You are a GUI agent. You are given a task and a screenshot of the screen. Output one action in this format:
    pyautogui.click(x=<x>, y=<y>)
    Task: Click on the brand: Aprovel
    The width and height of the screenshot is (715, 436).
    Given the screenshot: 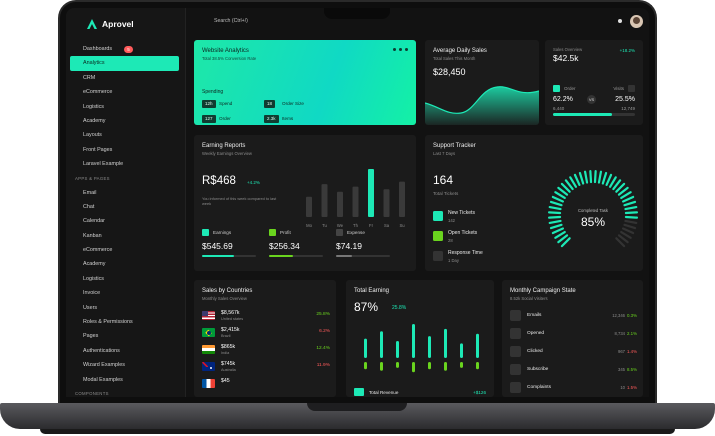 What is the action you would take?
    pyautogui.click(x=125, y=24)
    